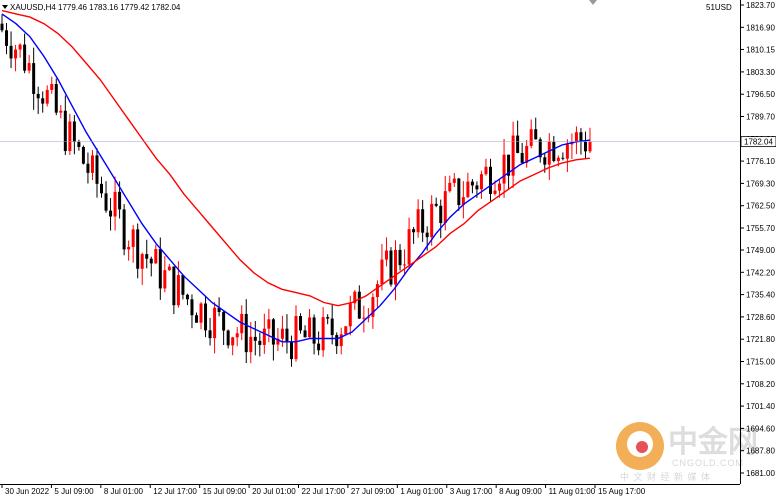  What do you see at coordinates (760, 183) in the screenshot?
I see `price-tick-label: 1769.30` at bounding box center [760, 183].